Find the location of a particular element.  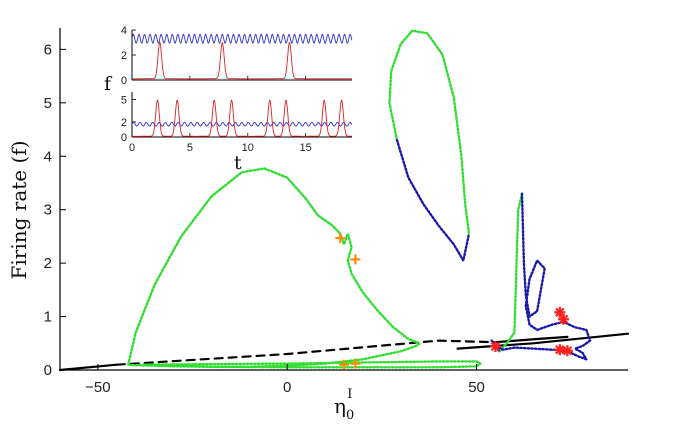

y-tick-label: 6 is located at coordinates (48, 49).